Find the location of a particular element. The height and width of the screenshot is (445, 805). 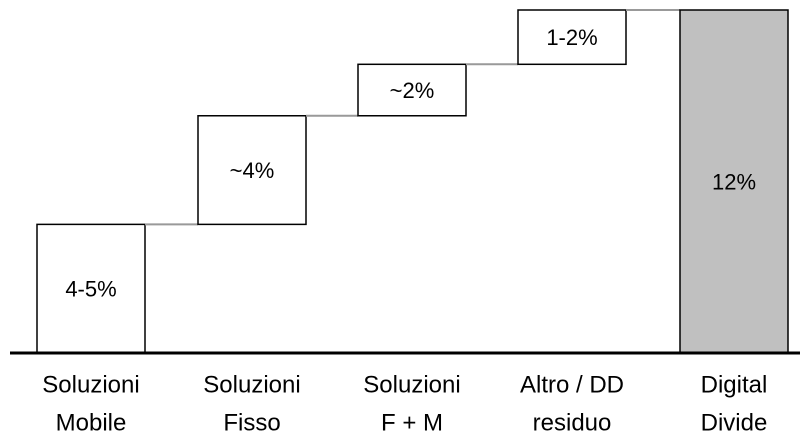

value-label: ~2% is located at coordinates (412, 90).